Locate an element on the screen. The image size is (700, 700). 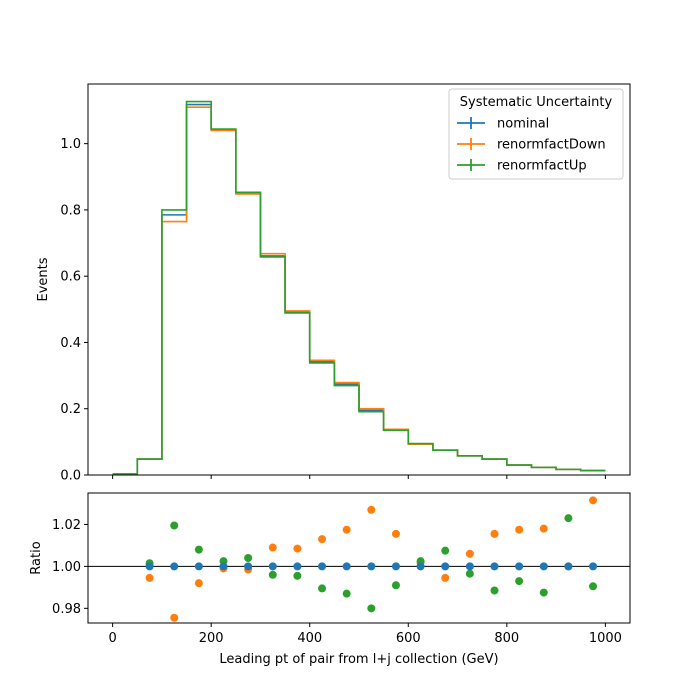
legend-label-renormfactUp: renormfactUp is located at coordinates (542, 166).